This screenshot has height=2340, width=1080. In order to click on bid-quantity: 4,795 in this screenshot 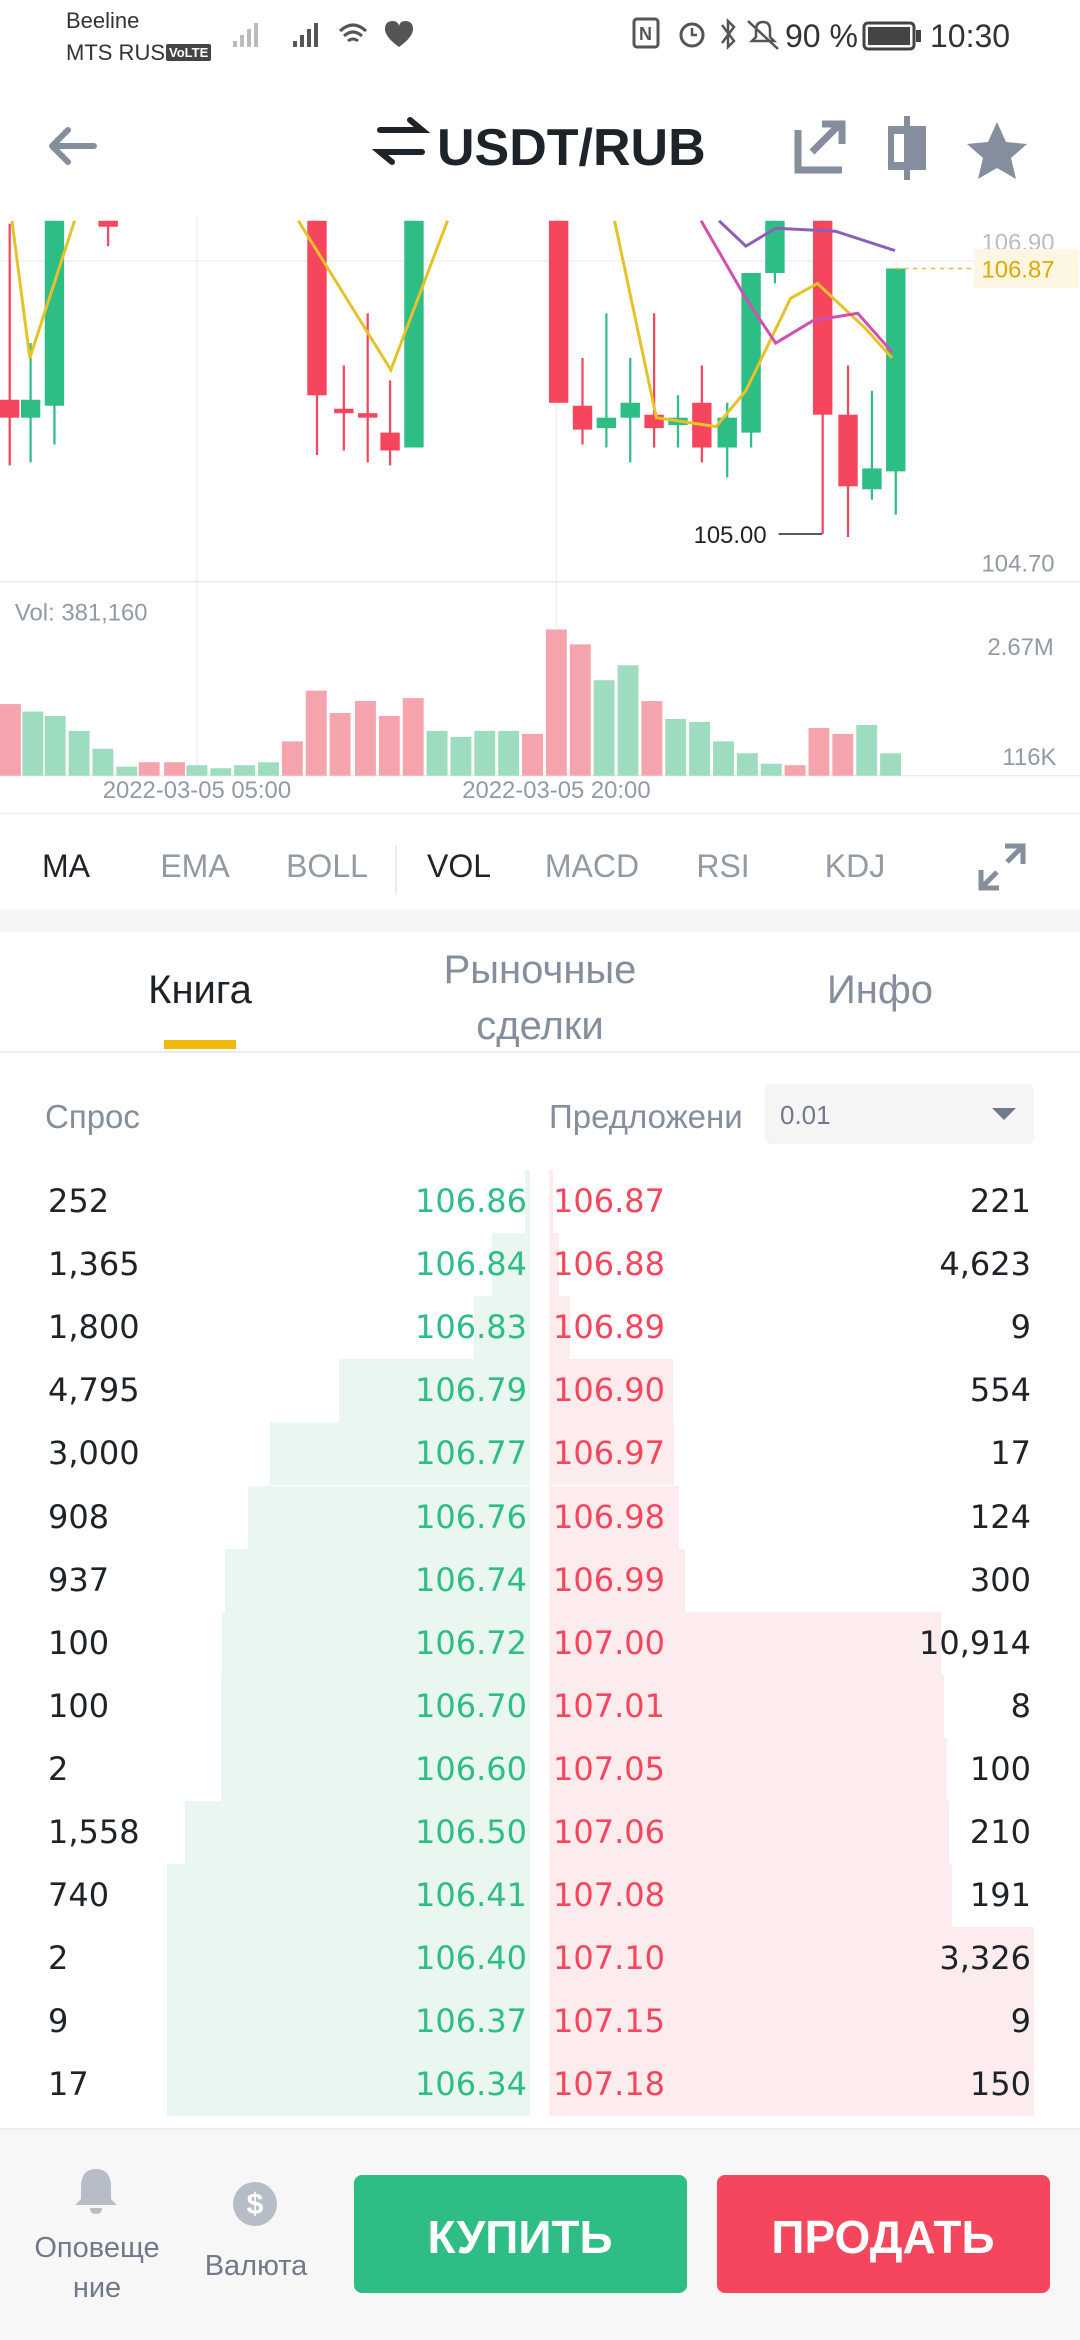, I will do `click(94, 1390)`.